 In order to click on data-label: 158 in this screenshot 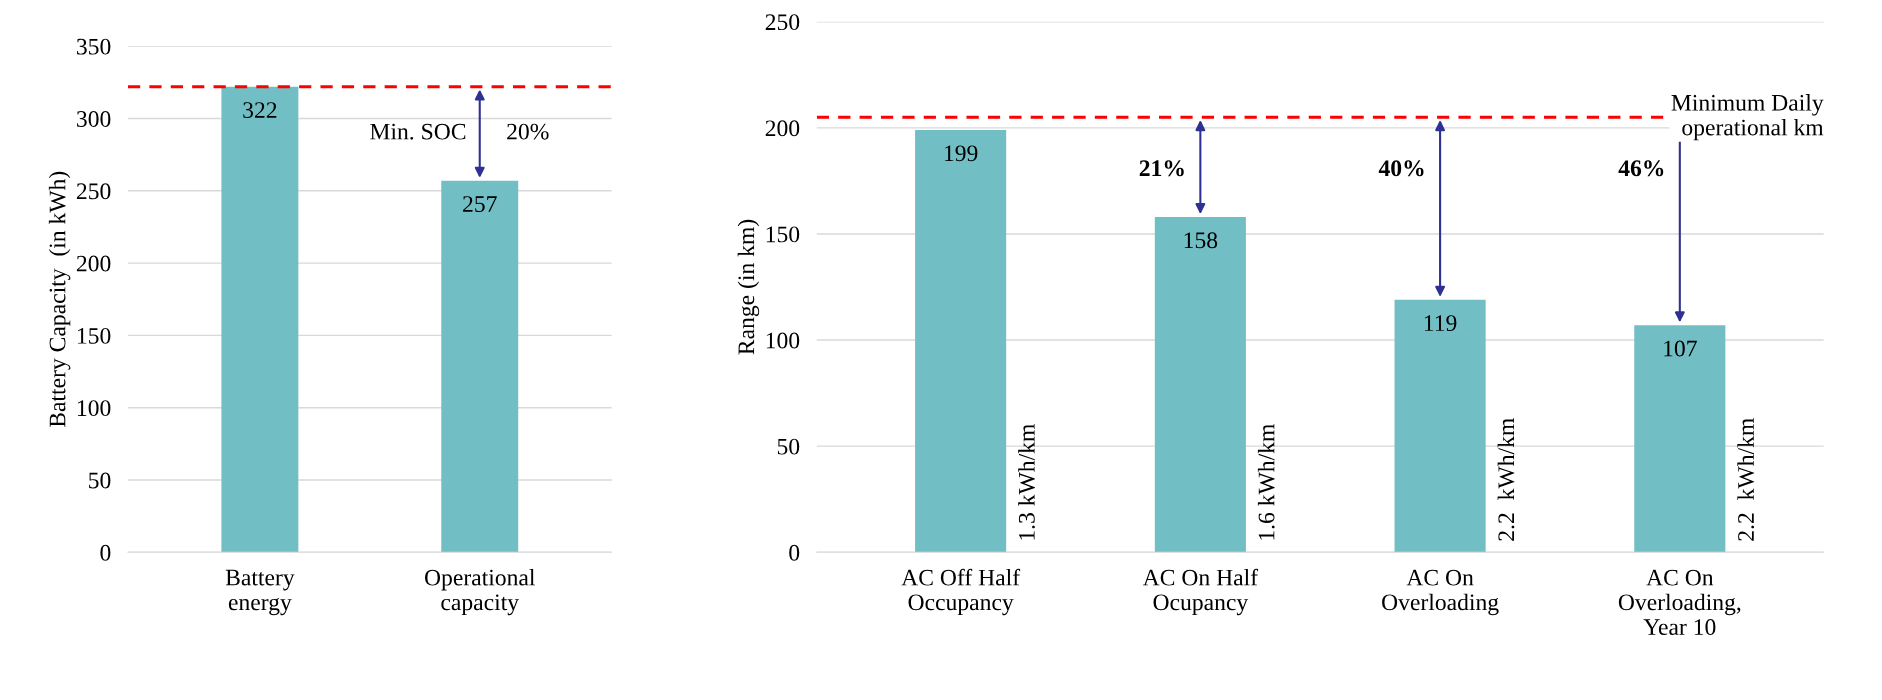, I will do `click(1201, 240)`.